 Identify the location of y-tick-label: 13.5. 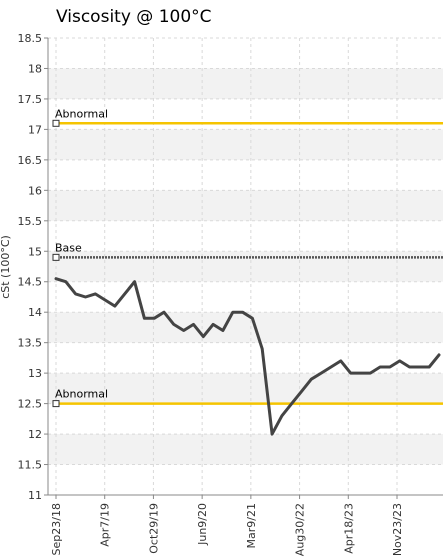
(30, 343).